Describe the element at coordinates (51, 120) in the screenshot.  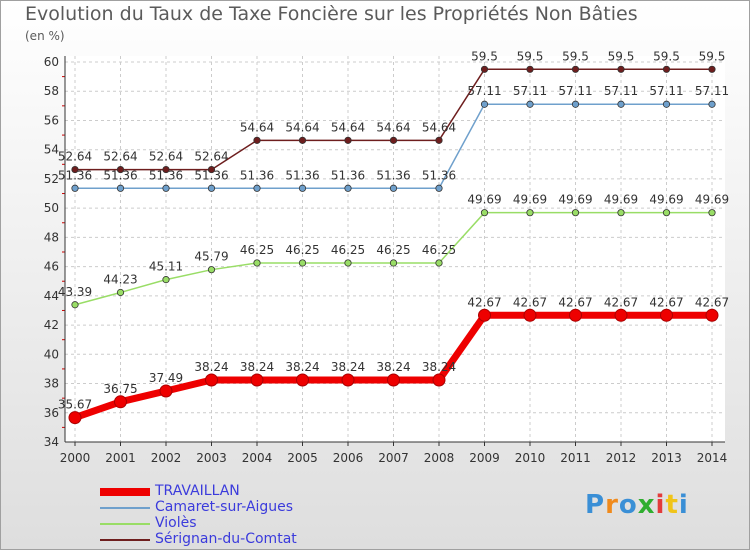
I see `y-tick-label: 56` at that location.